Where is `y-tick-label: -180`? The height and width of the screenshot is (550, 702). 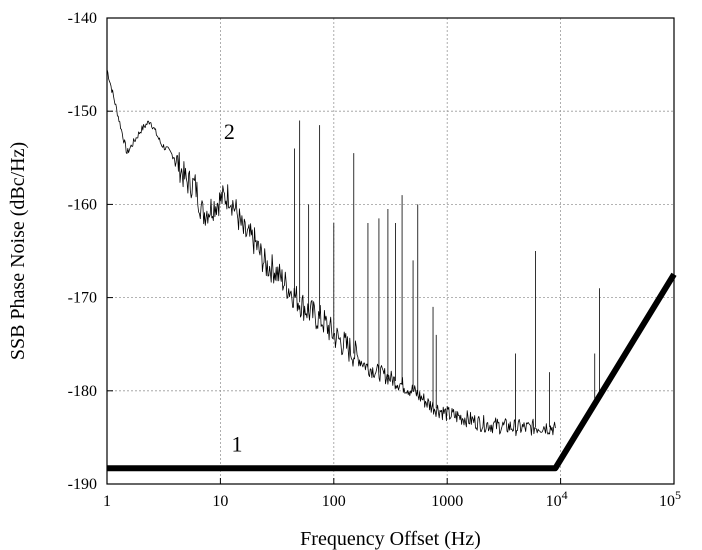 y-tick-label: -180 is located at coordinates (82, 391).